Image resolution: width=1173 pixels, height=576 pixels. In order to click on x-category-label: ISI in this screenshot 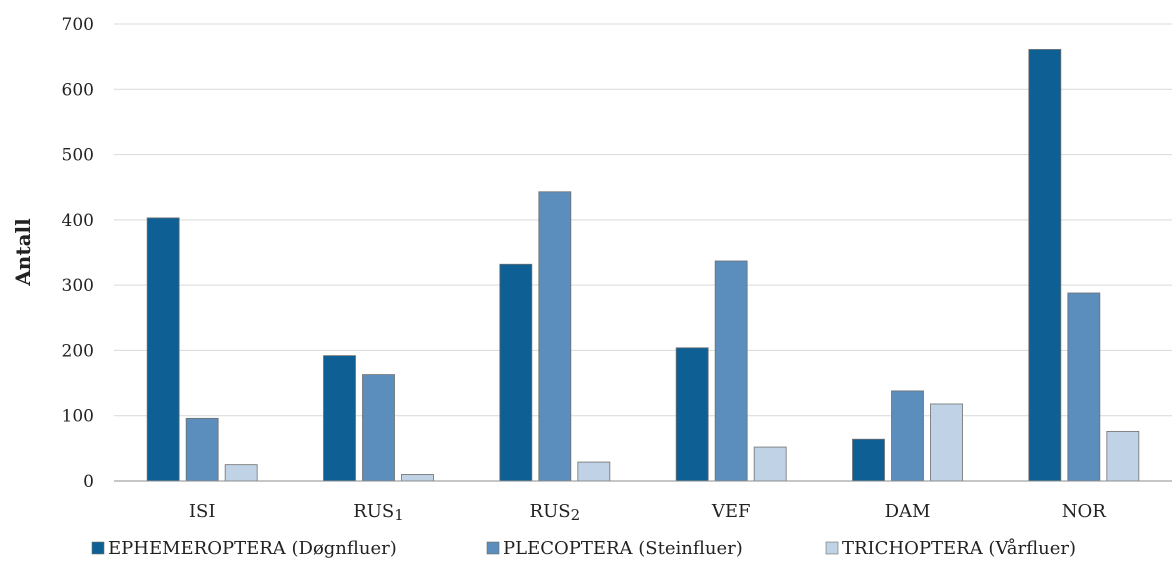, I will do `click(202, 511)`.